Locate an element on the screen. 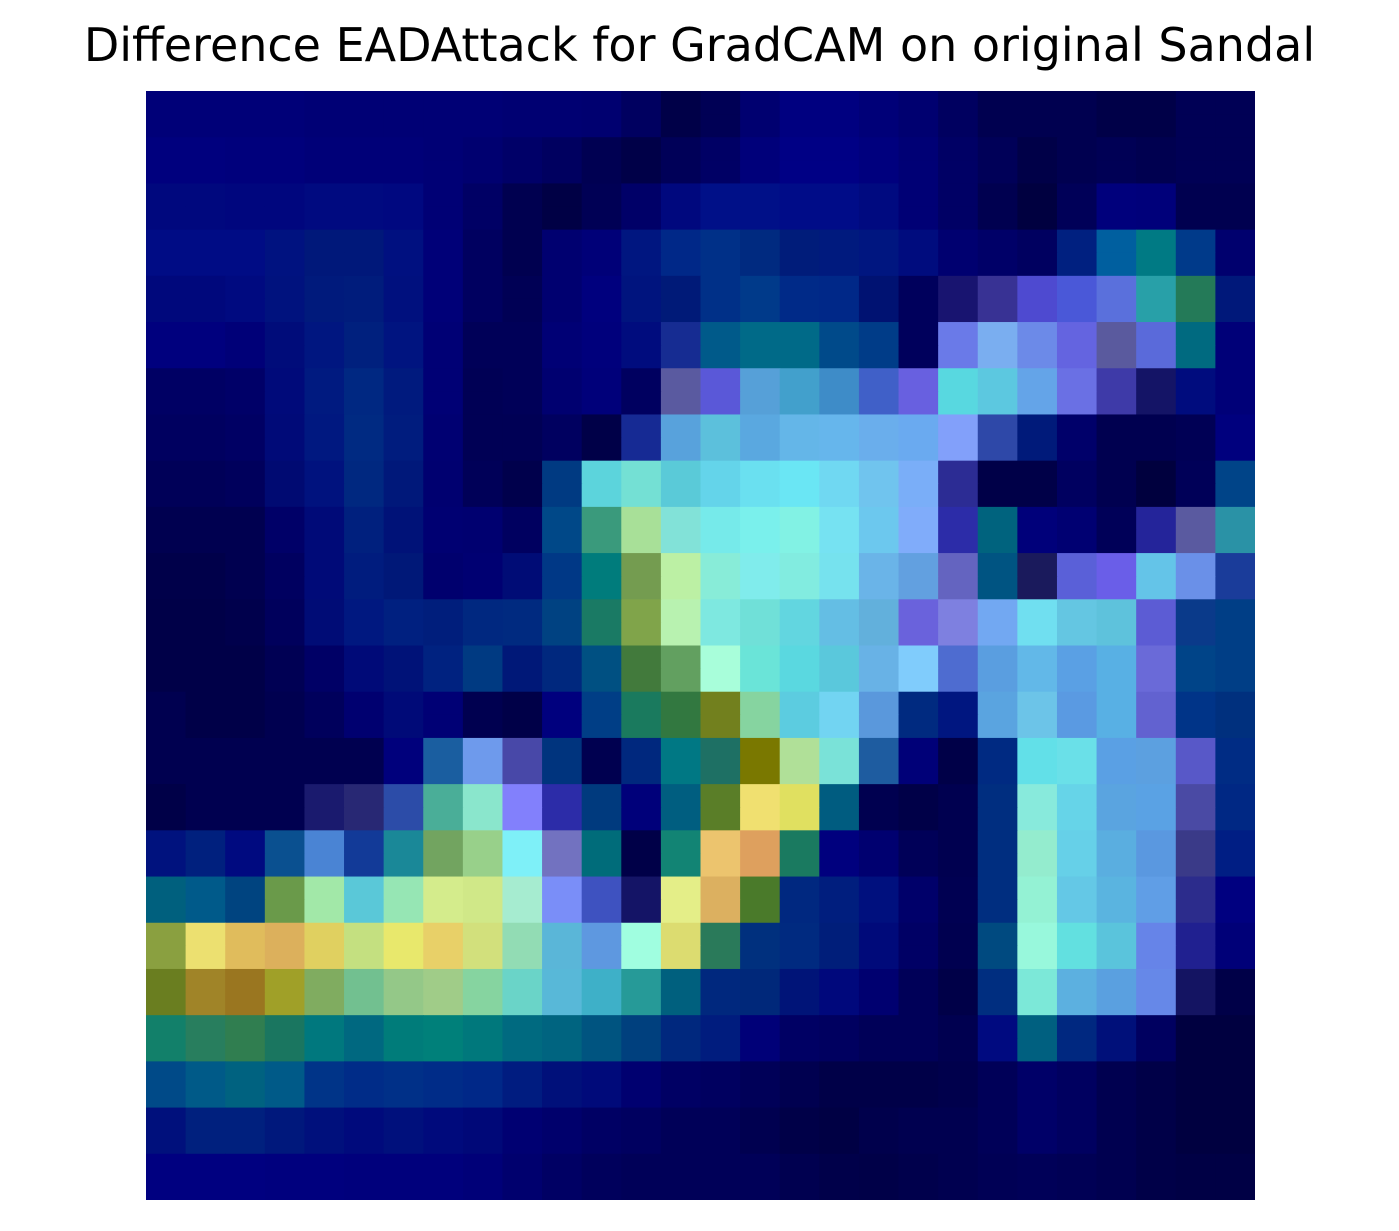 This screenshot has height=1231, width=1399. heatmap-cell-r14-c25 is located at coordinates (1156, 426).